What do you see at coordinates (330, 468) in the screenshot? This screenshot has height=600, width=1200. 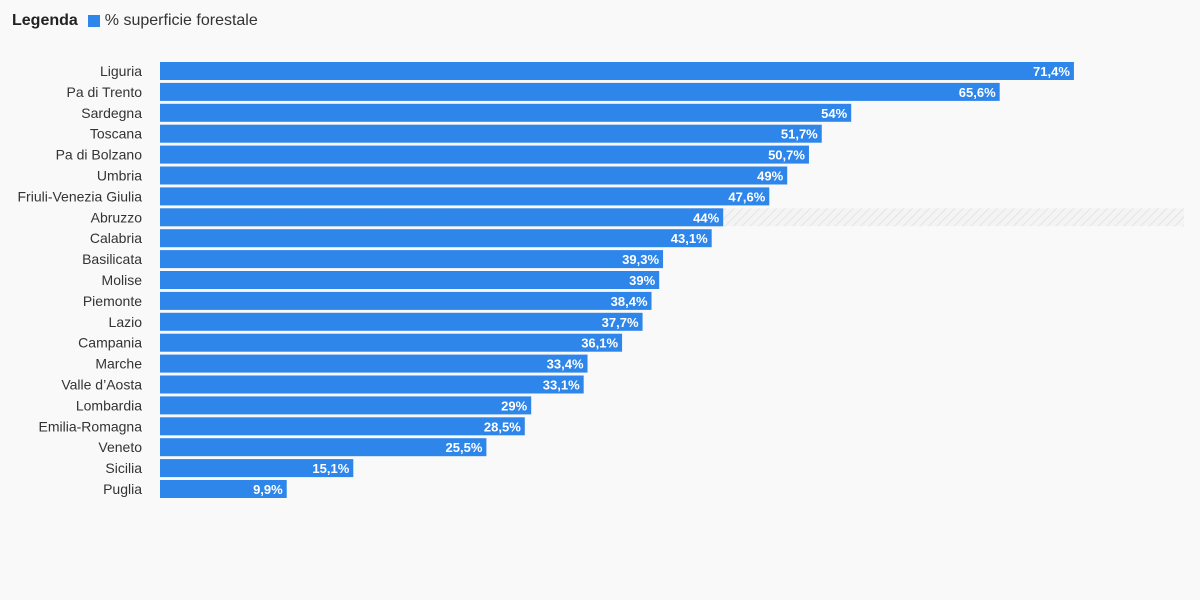 I see `value-label: 15,1%` at bounding box center [330, 468].